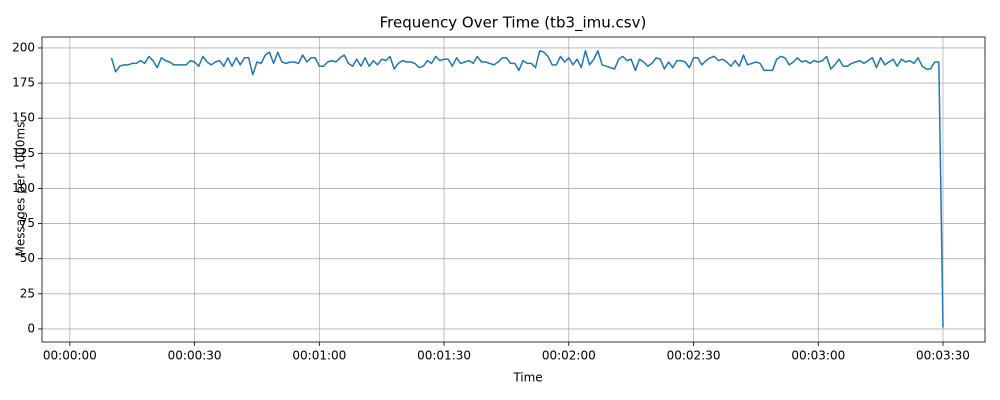 This screenshot has height=400, width=1000. Describe the element at coordinates (23, 153) in the screenshot. I see `y-tick-label: 125` at that location.